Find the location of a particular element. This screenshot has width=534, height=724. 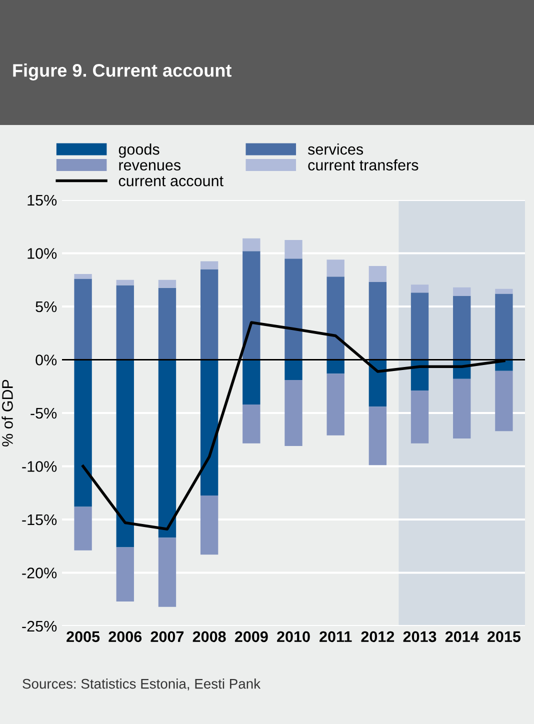

x-tick-label: 2013 is located at coordinates (419, 636).